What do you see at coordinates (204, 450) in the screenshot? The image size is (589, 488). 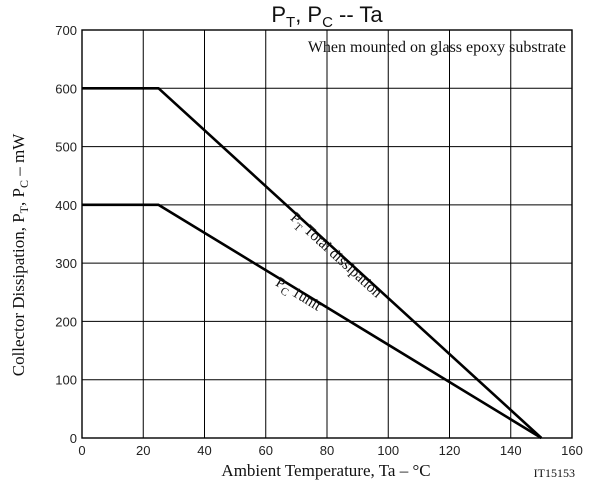 I see `x-tick-label: 40` at bounding box center [204, 450].